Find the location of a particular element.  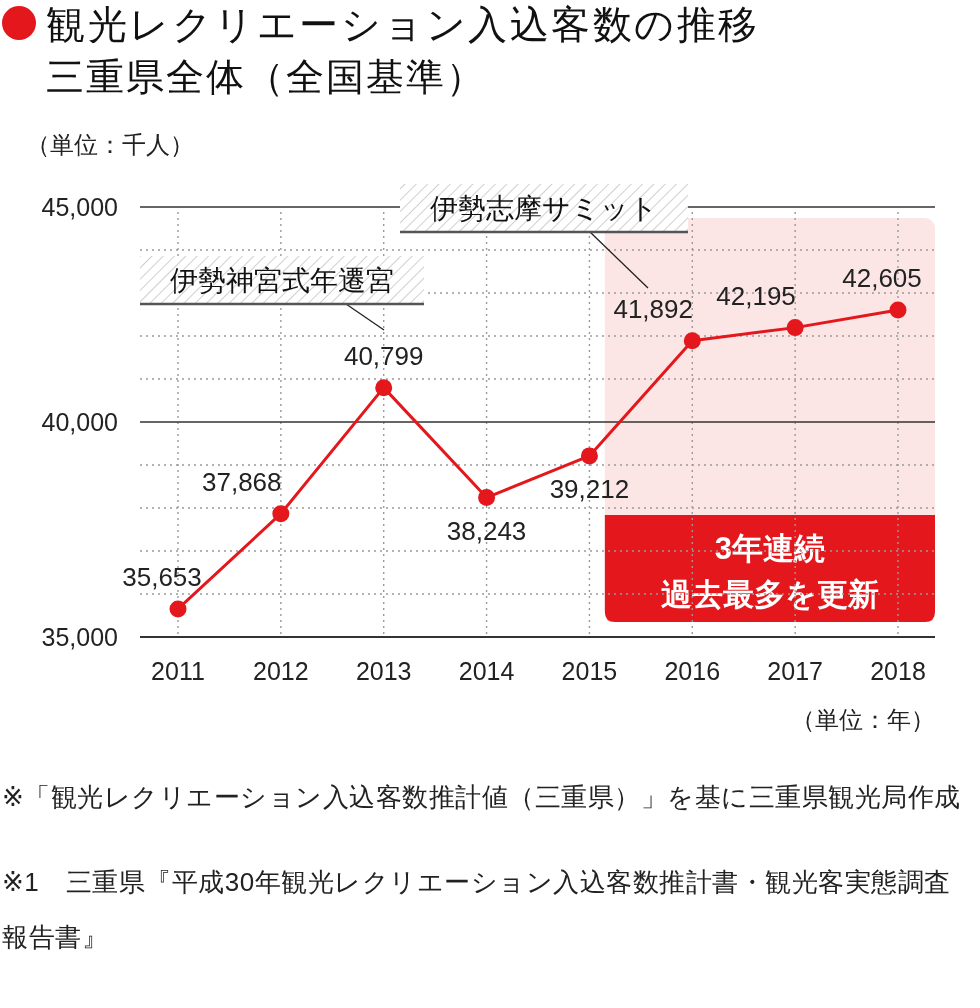

x-tick-label: 2015 is located at coordinates (589, 671).